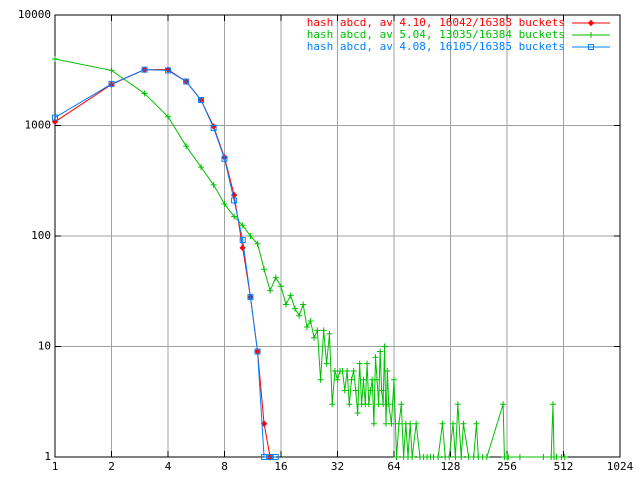  What do you see at coordinates (224, 466) in the screenshot?
I see `x-tick-label: 8` at bounding box center [224, 466].